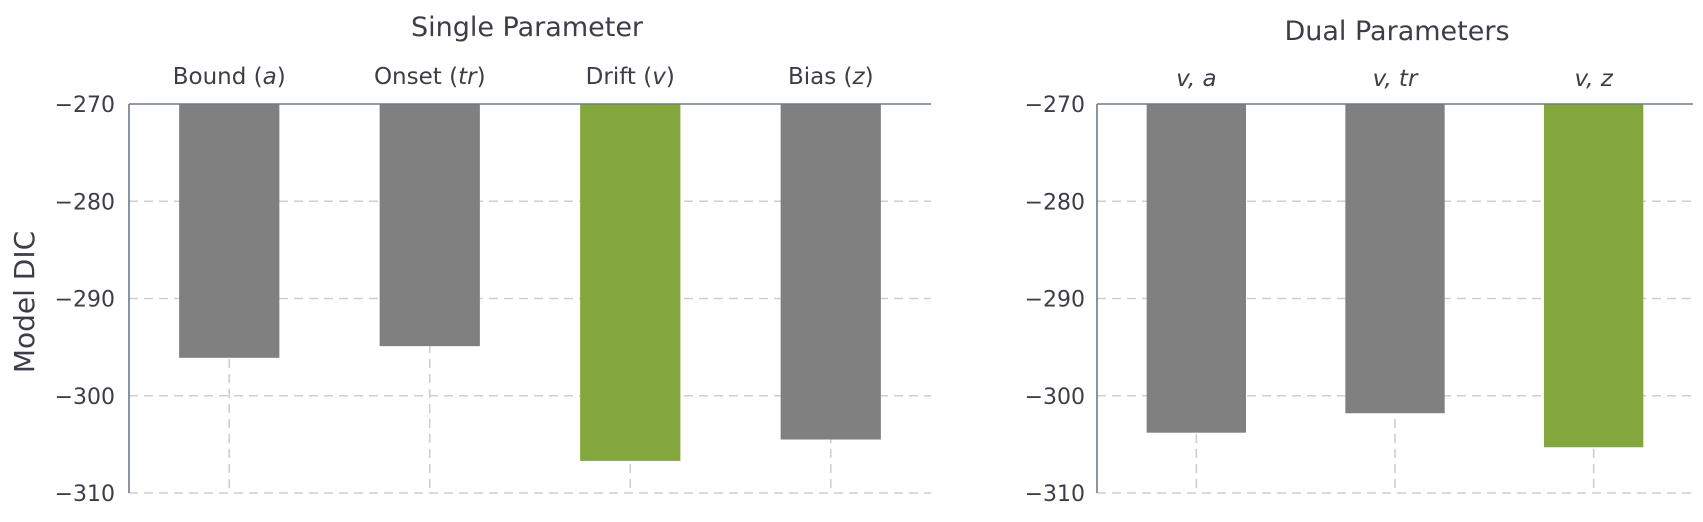  What do you see at coordinates (1396, 31) in the screenshot?
I see `panel-title-dual: Dual Parameters` at bounding box center [1396, 31].